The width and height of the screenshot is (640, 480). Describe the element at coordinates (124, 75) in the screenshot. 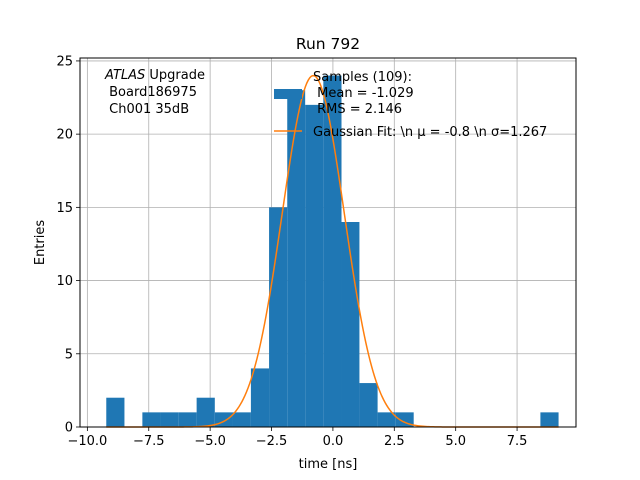

I see `experiment-name: ATLAS` at that location.